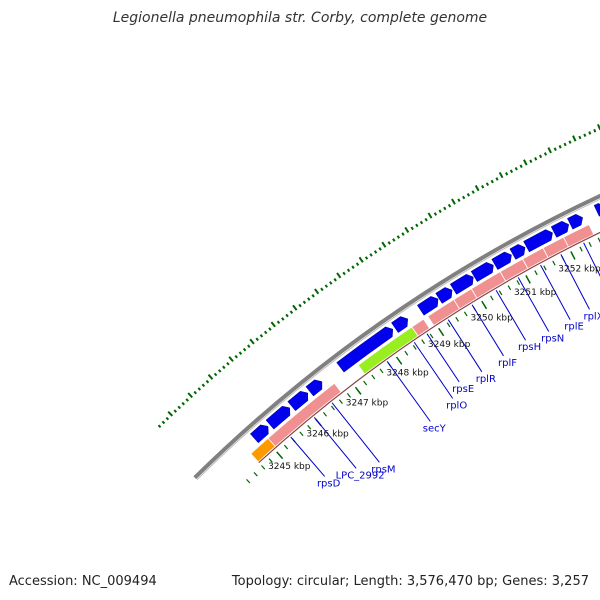  What do you see at coordinates (289, 467) in the screenshot?
I see `scale-label: 3245 kbp` at bounding box center [289, 467].